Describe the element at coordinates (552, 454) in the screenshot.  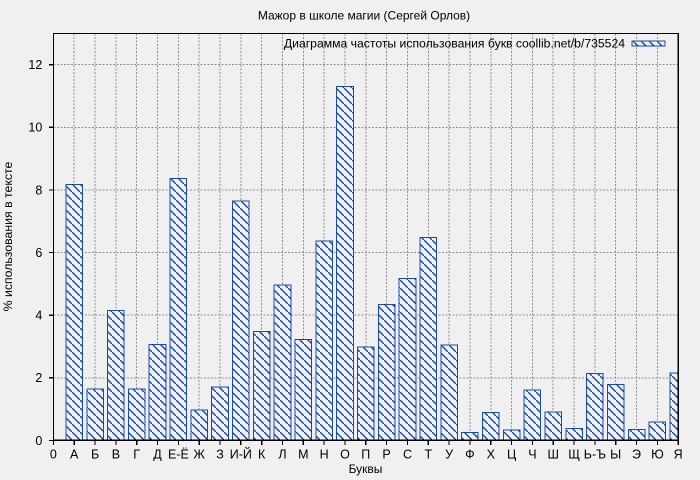
I see `svg-text: Ш` at that location.